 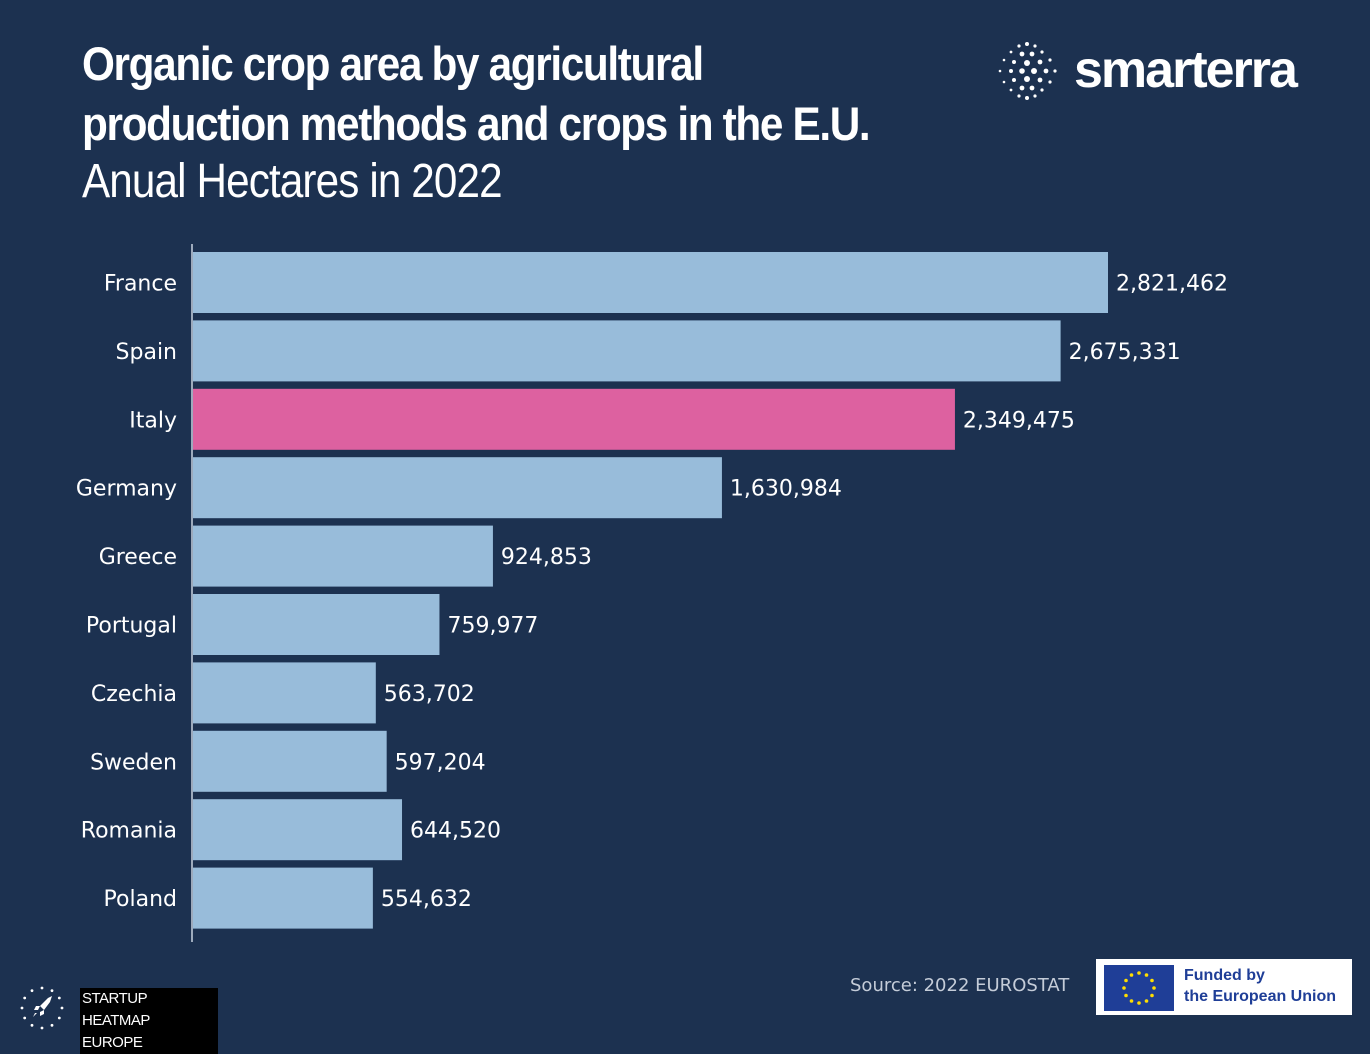 I want to click on bar-sweden, so click(x=290, y=761).